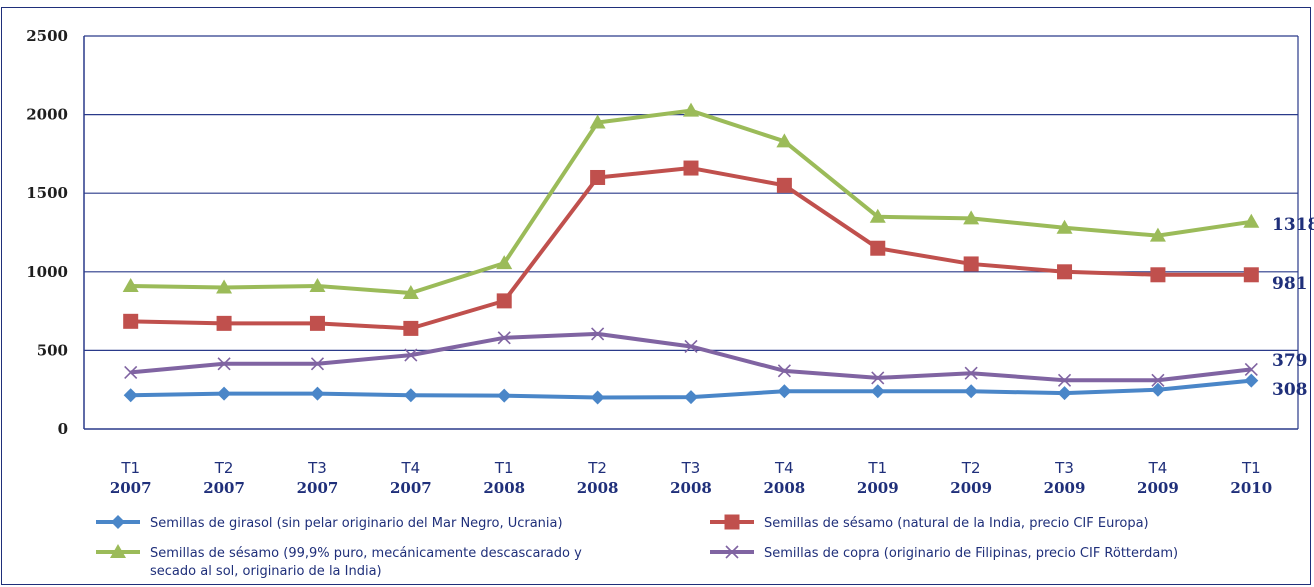 The height and width of the screenshot is (587, 1314). Describe the element at coordinates (1290, 361) in the screenshot. I see `end-value-label: 379` at that location.